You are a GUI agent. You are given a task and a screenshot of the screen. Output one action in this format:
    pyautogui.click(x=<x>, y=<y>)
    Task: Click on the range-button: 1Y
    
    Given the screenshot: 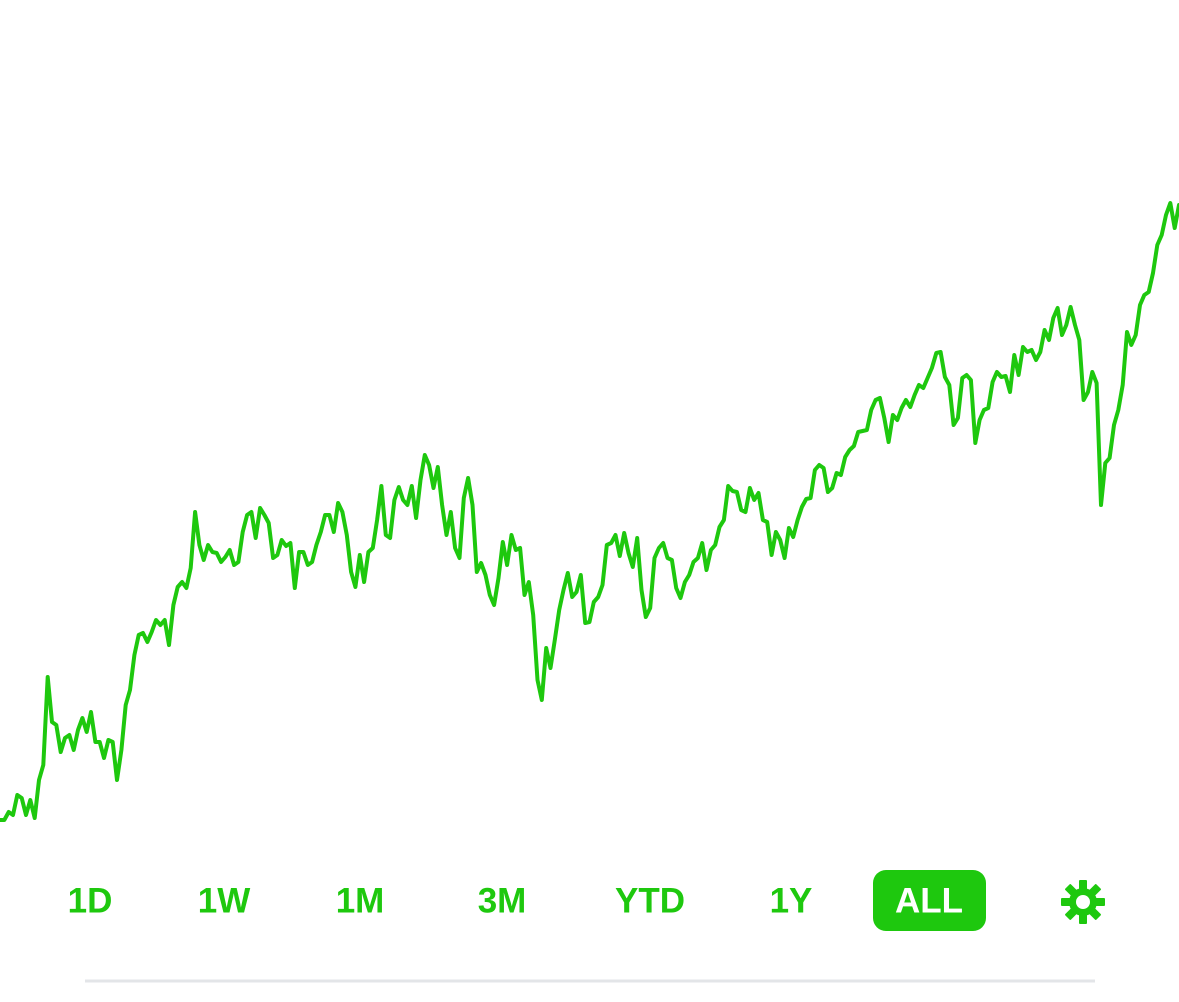 What is the action you would take?
    pyautogui.click(x=791, y=900)
    